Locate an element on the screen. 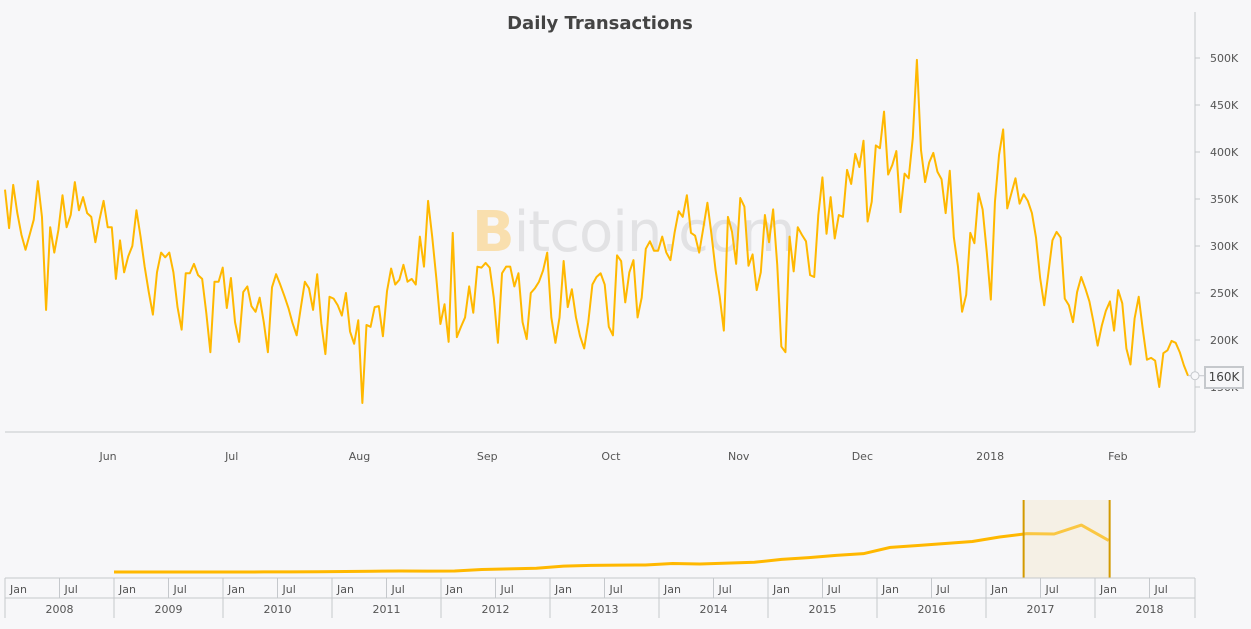  navigator-year-label: 2012 is located at coordinates (496, 609).